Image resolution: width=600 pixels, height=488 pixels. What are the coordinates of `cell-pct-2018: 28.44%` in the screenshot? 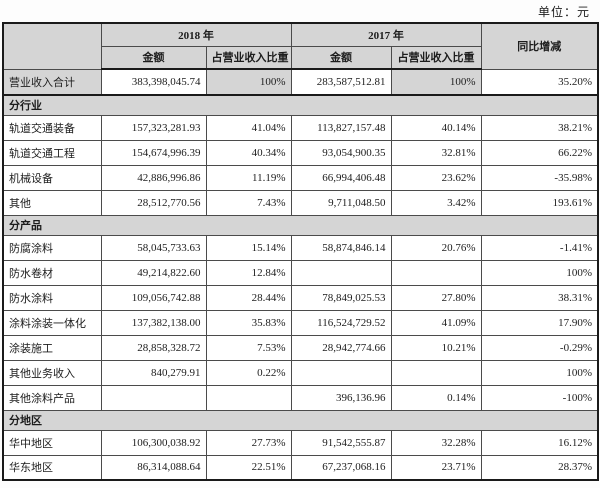 It's located at (248, 297).